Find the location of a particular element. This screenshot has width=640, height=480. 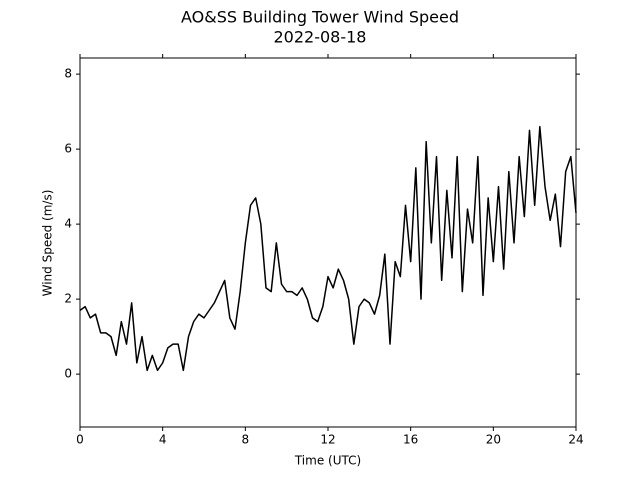

x-tick-label: 8 is located at coordinates (246, 440).